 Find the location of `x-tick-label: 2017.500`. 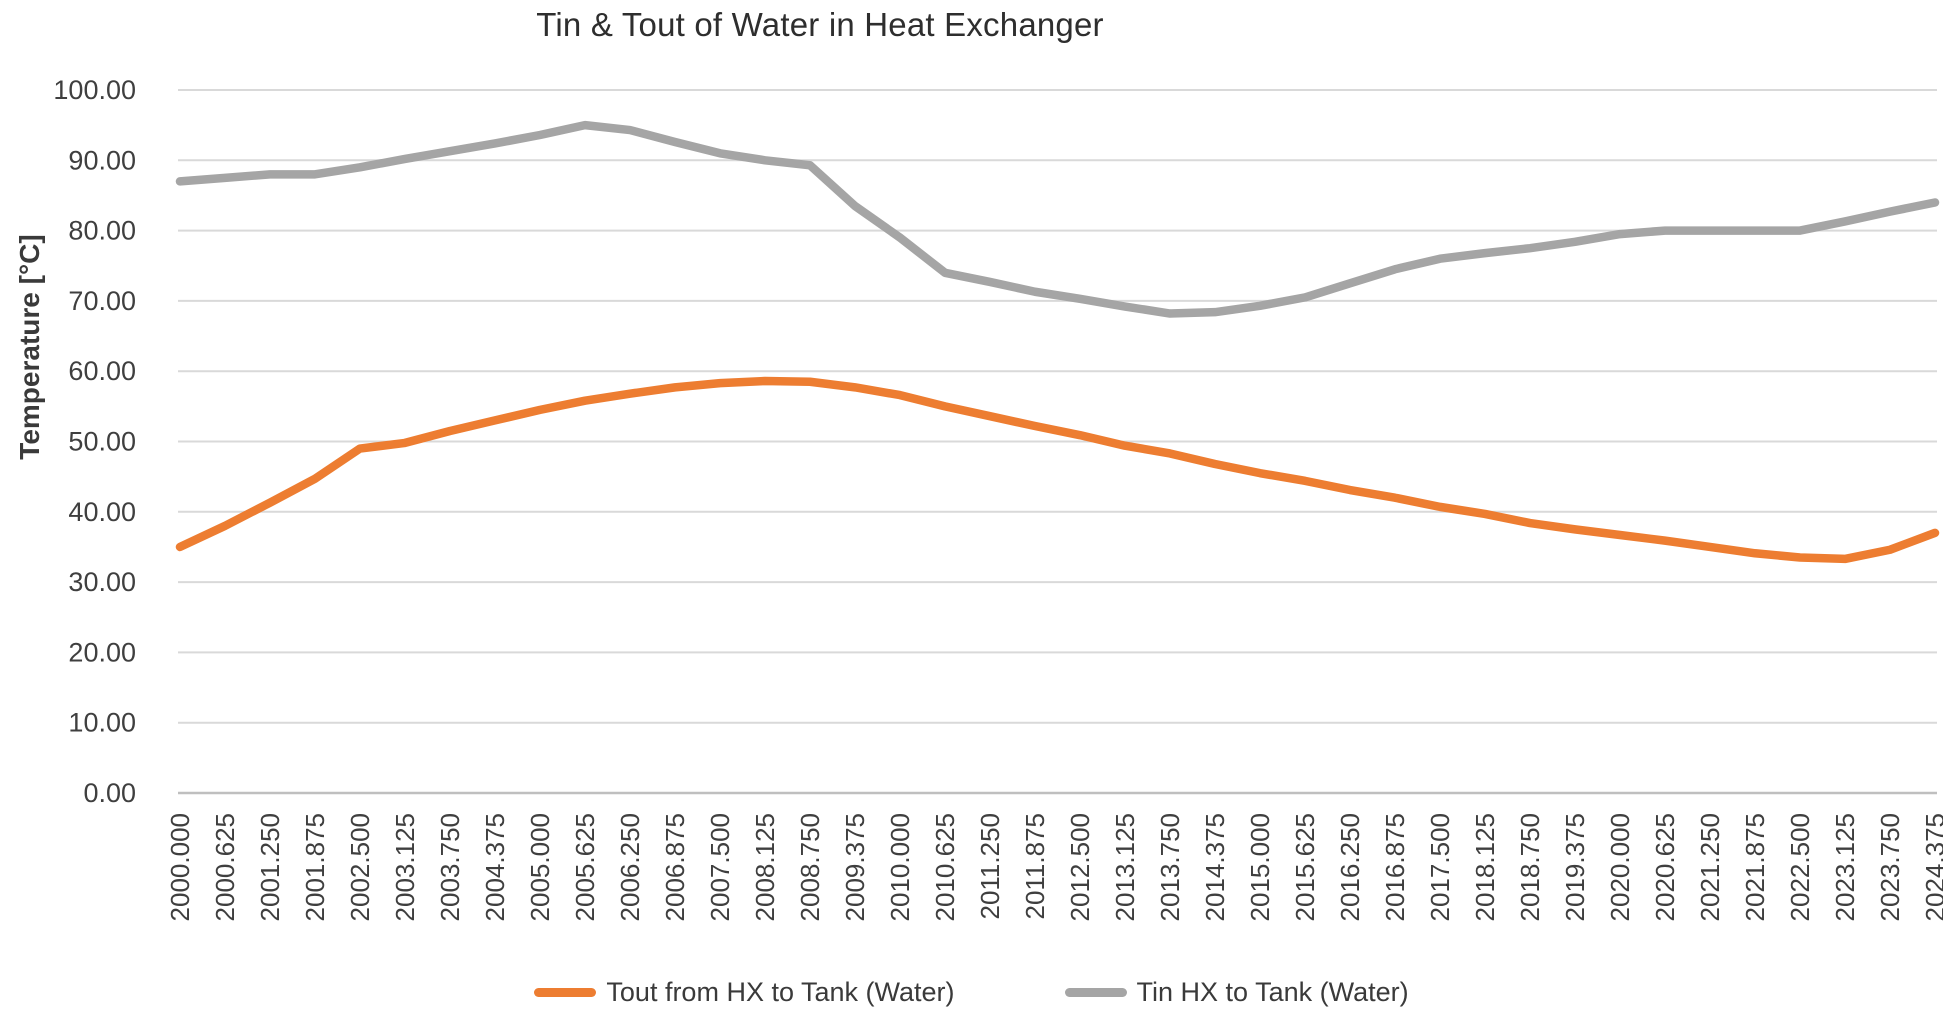

x-tick-label: 2017.500 is located at coordinates (1440, 867).